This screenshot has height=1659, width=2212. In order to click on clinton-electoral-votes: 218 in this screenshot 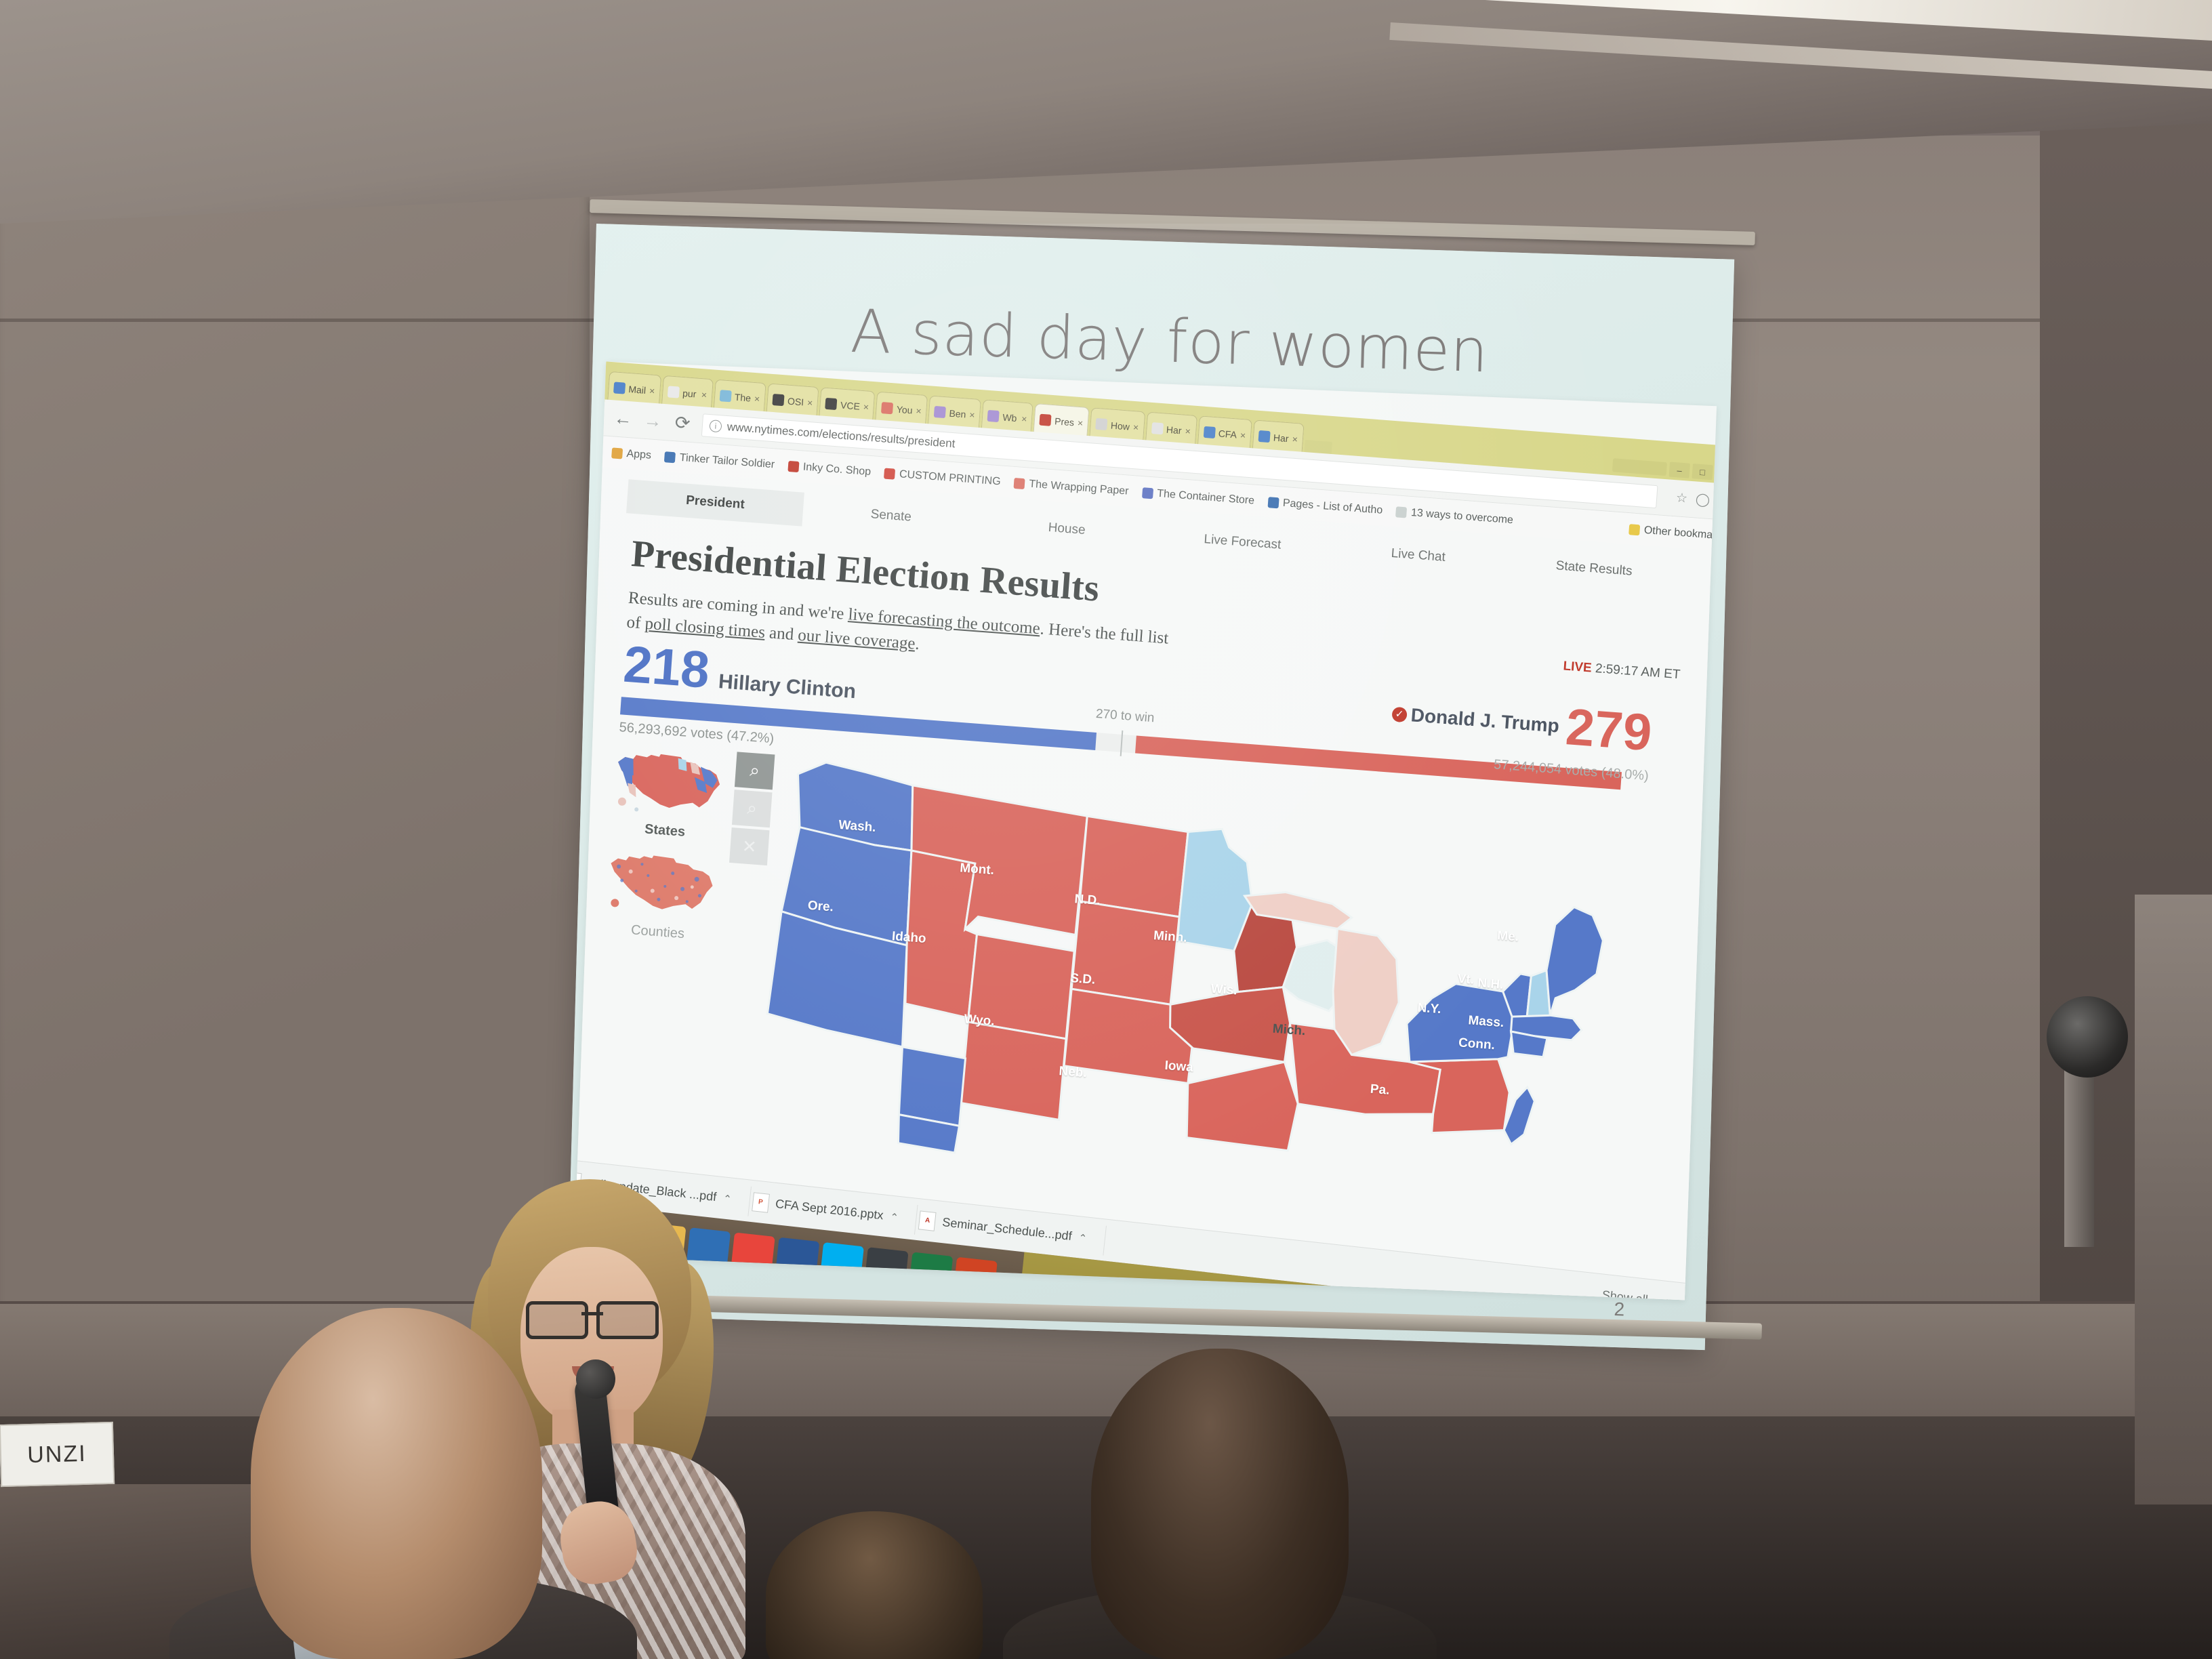, I will do `click(667, 667)`.